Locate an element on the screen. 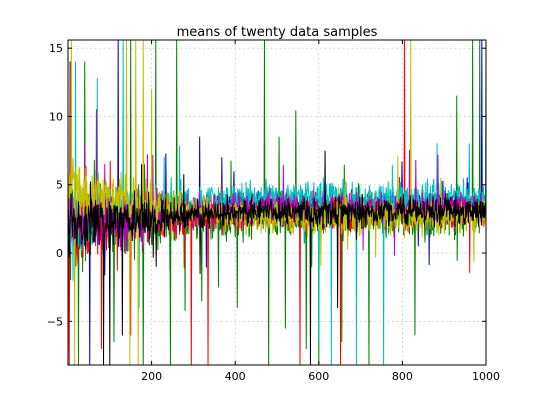 The width and height of the screenshot is (540, 407). x-tick-label-2: 600 is located at coordinates (318, 376).